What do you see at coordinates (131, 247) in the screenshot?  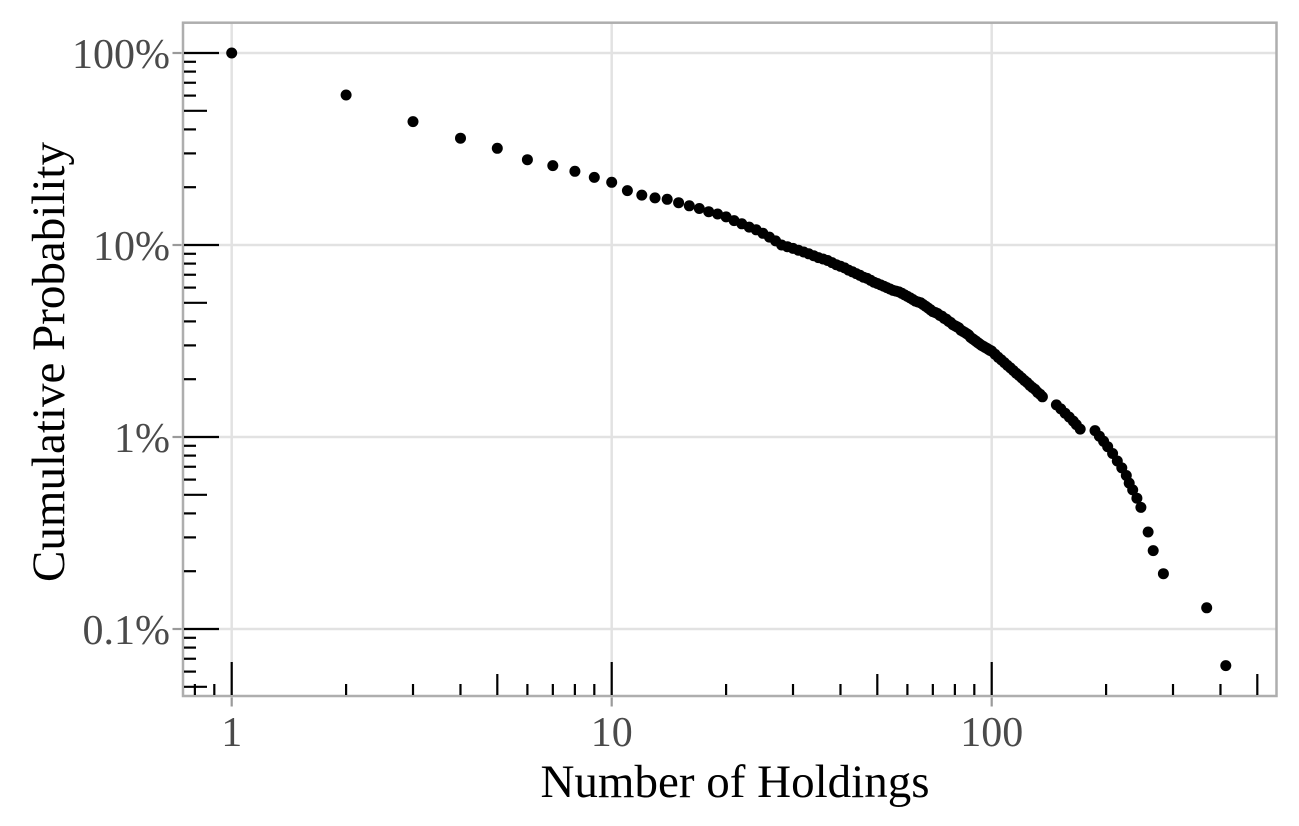 I see `y-tick-label: 10%` at bounding box center [131, 247].